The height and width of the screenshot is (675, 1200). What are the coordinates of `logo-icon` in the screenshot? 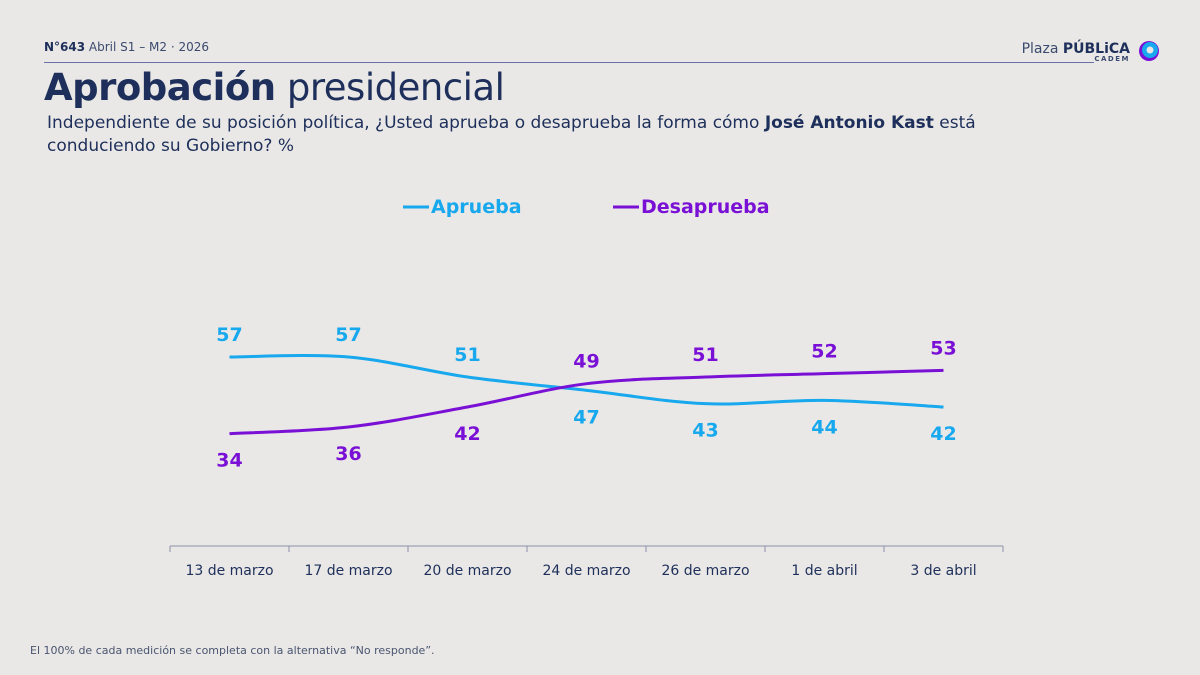 It's located at (1149, 51).